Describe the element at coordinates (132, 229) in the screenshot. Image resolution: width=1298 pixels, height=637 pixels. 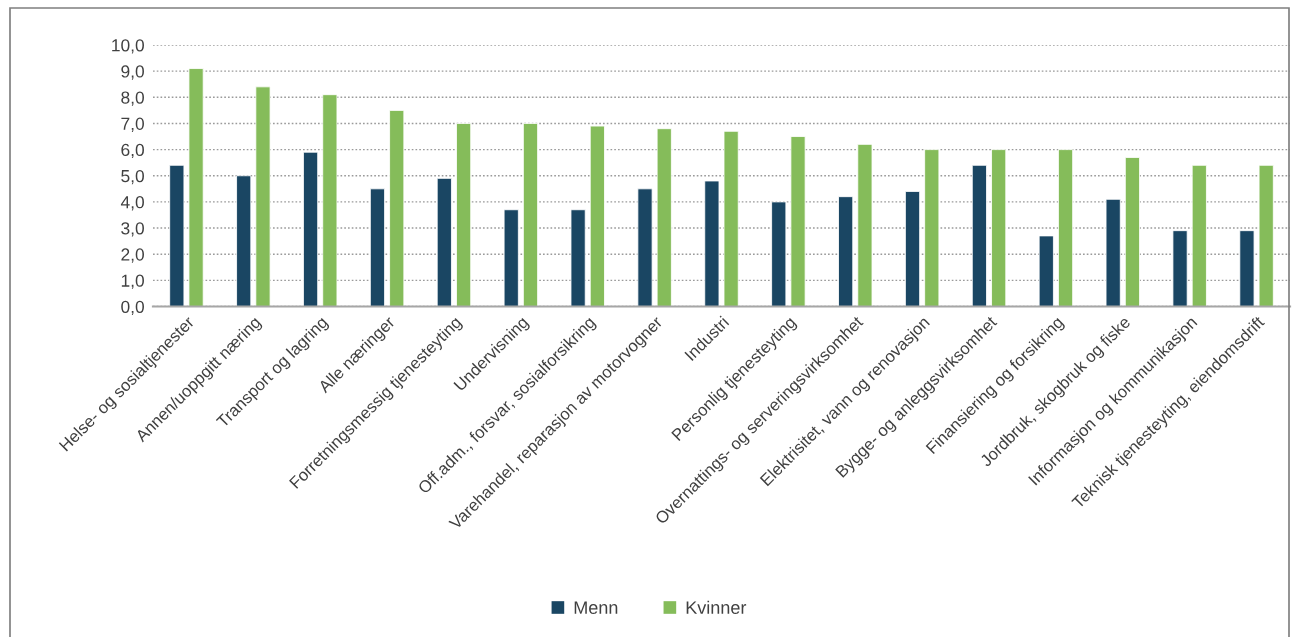
I see `y-tick-label: 3,0` at that location.